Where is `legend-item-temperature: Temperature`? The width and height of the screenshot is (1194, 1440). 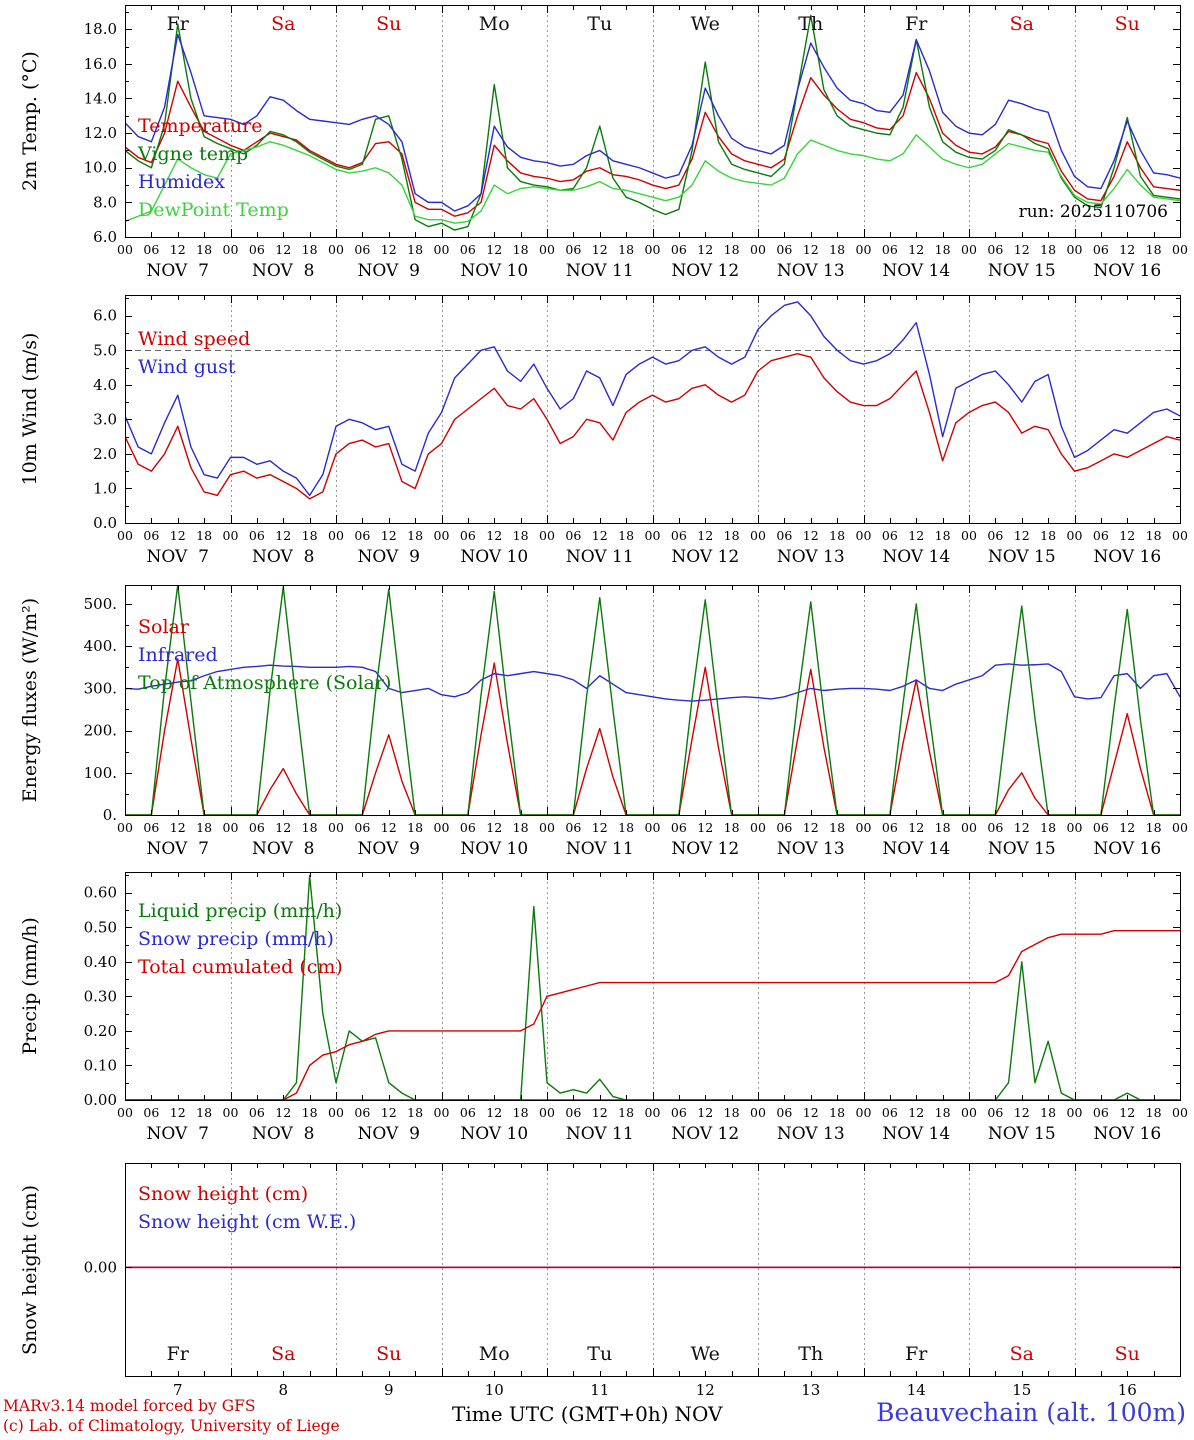
legend-item-temperature: Temperature is located at coordinates (200, 126).